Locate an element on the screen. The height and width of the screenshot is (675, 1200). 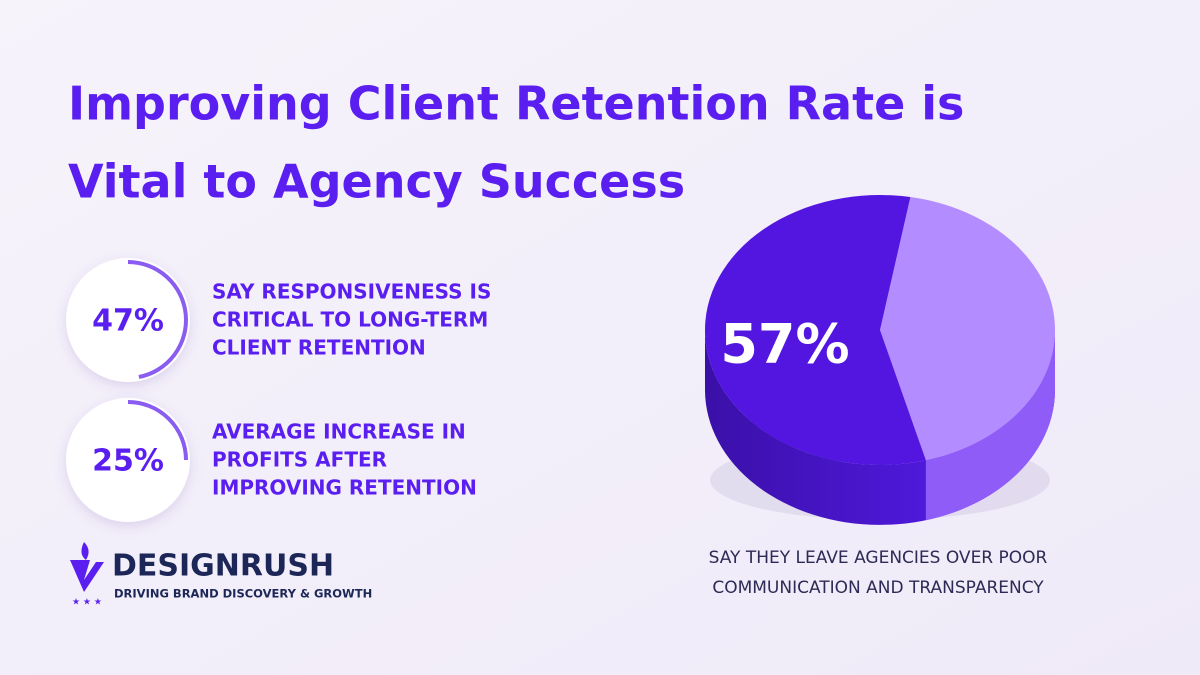
title: Vital to Agency Success is located at coordinates (376, 182).